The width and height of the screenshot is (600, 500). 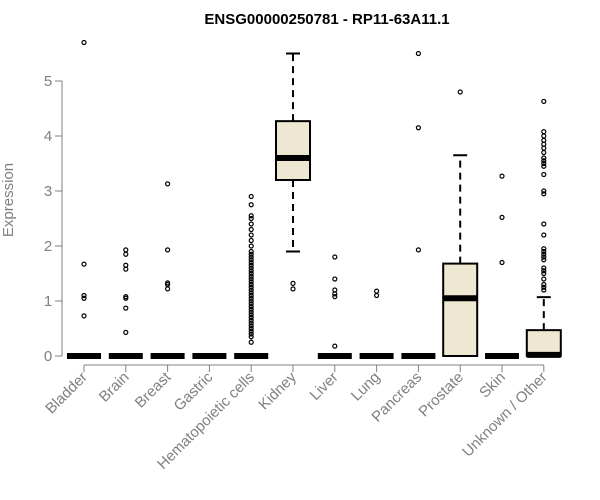 I want to click on box-iqr, so click(x=293, y=150).